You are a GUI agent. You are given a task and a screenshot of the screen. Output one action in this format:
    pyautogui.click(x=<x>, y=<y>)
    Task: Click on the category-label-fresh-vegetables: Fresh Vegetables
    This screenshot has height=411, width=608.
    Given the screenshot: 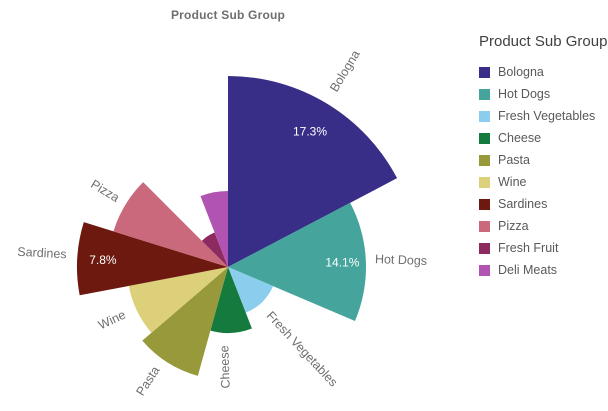 What is the action you would take?
    pyautogui.click(x=302, y=349)
    